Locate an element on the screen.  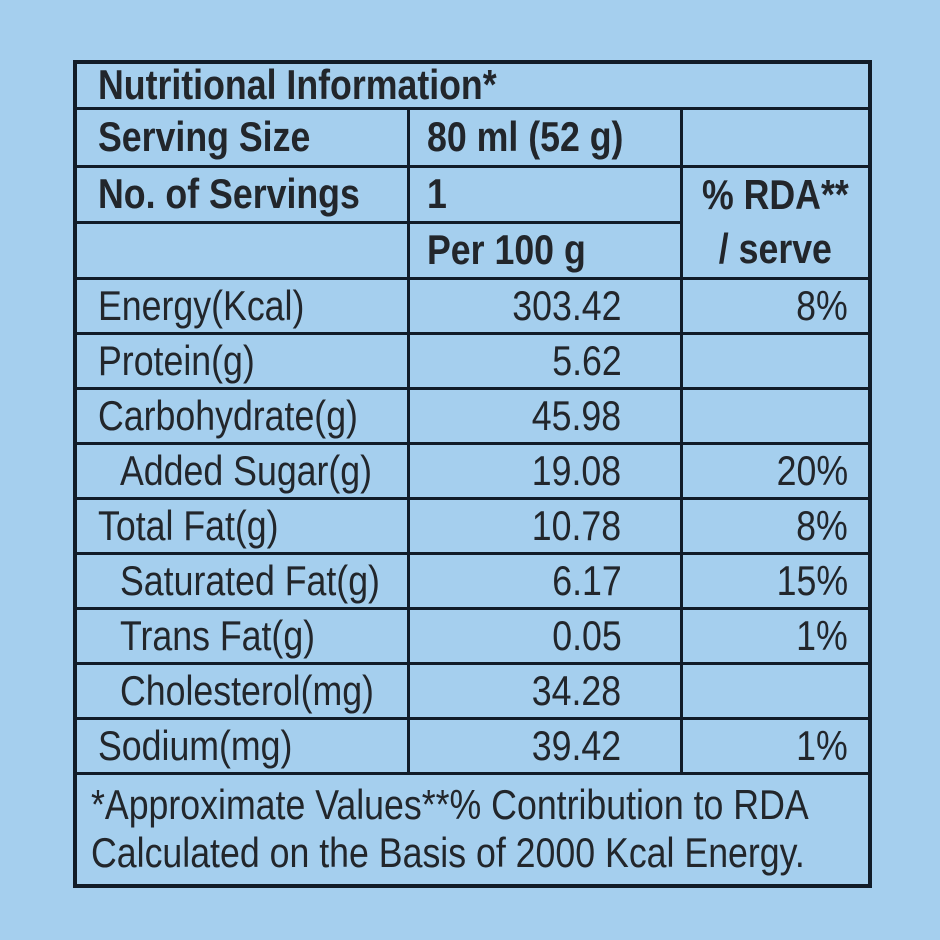
row-protein: Protein(g) 5.62 is located at coordinates (472, 360).